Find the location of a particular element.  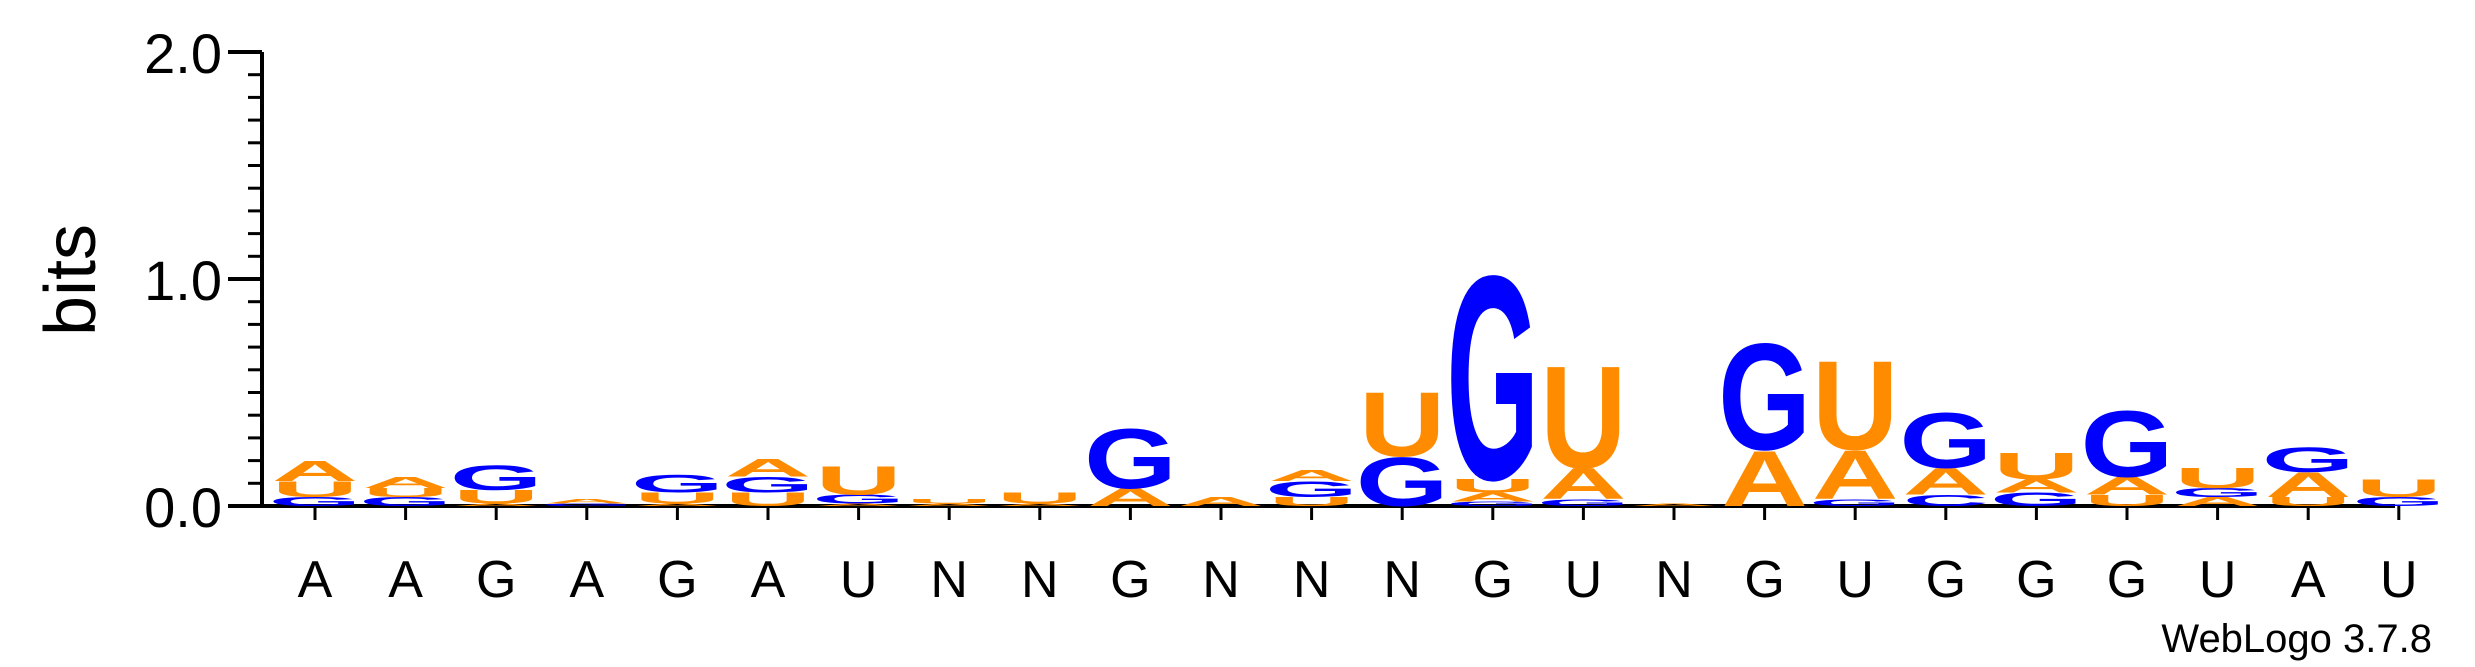

logo-letter-C: C is located at coordinates (1946, 501).